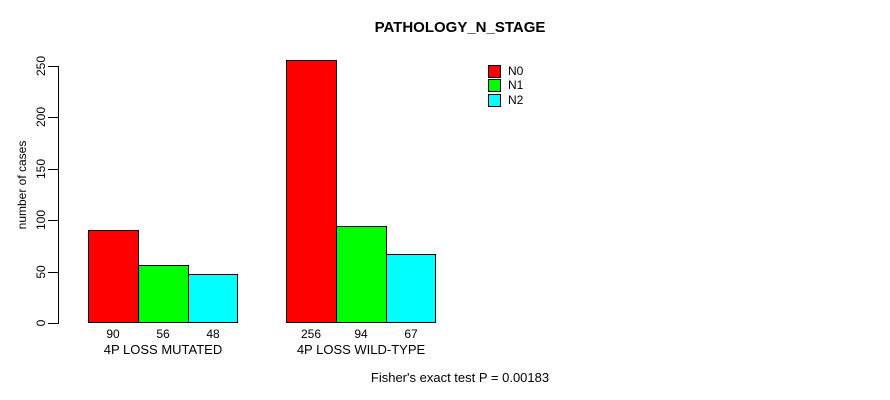 The width and height of the screenshot is (890, 400). I want to click on x-category-label: 4P LOSS WILD-TYPE, so click(361, 349).